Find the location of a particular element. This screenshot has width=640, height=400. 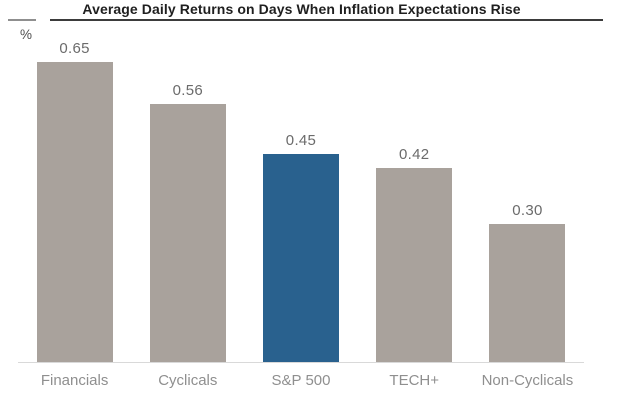

category-label-non-cyclicals: Non-Cyclicals is located at coordinates (527, 380).